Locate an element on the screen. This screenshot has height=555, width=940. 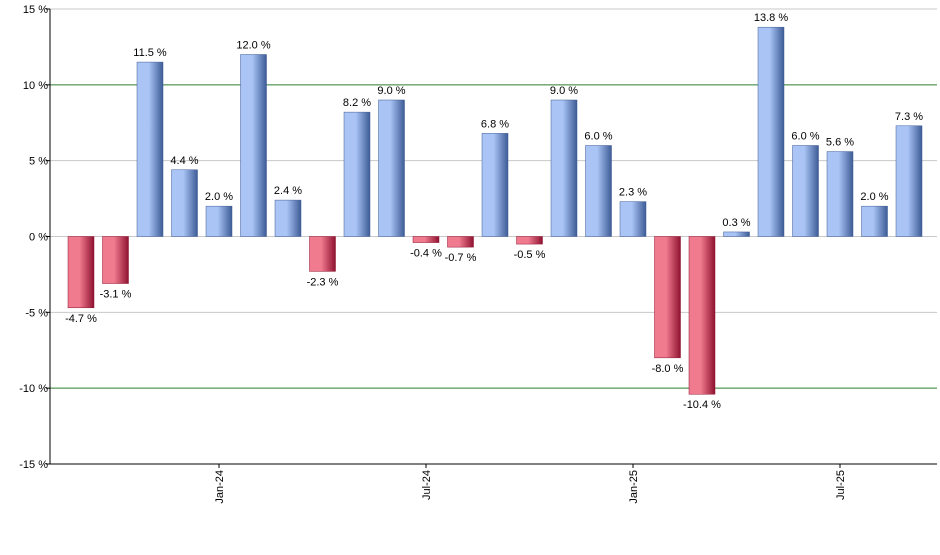
data-label: 4.4 % is located at coordinates (184, 161).